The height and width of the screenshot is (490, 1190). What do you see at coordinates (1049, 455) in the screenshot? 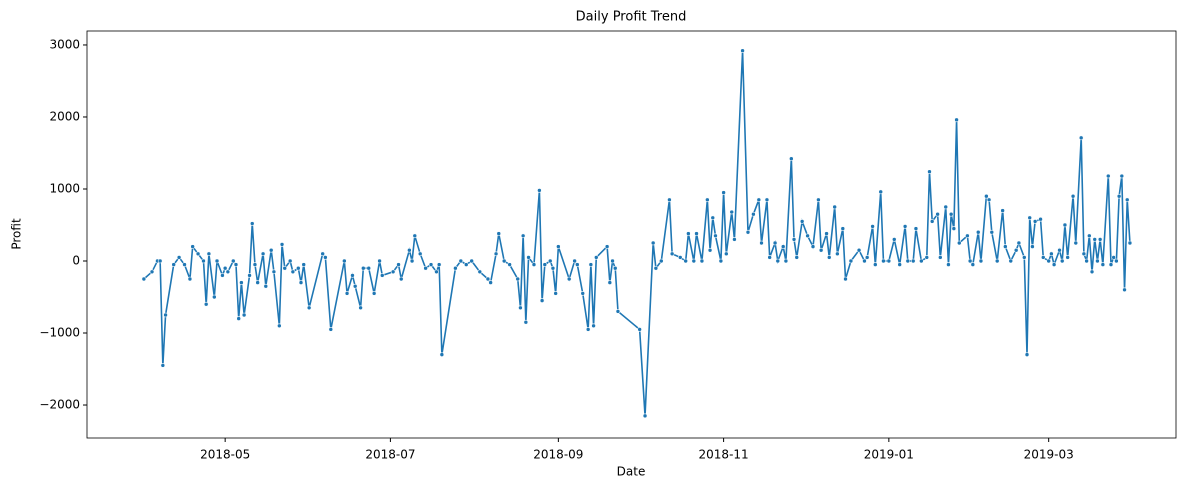
I see `x-tick-label: 2019-03` at bounding box center [1049, 455].